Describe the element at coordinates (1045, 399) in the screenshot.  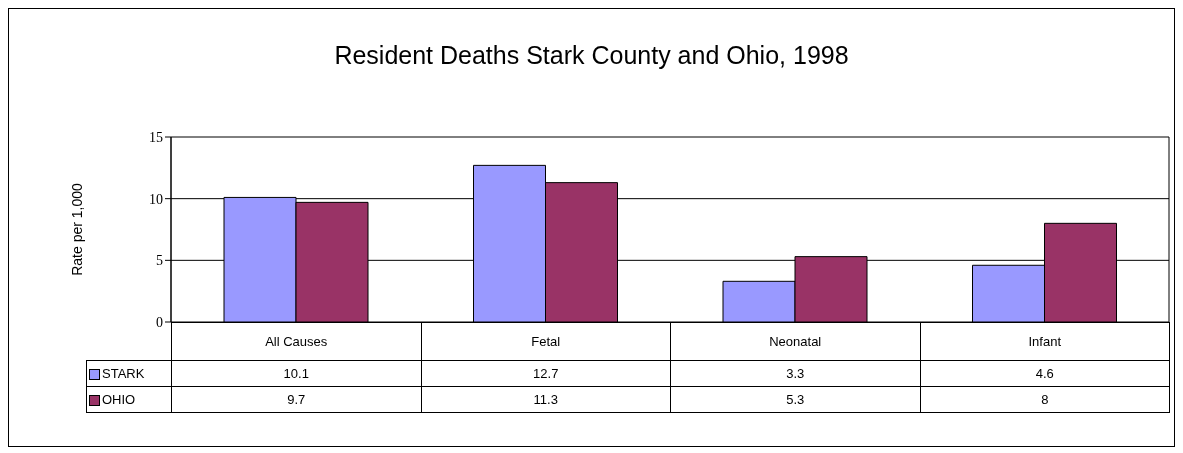
I see `data-label: 8` at that location.